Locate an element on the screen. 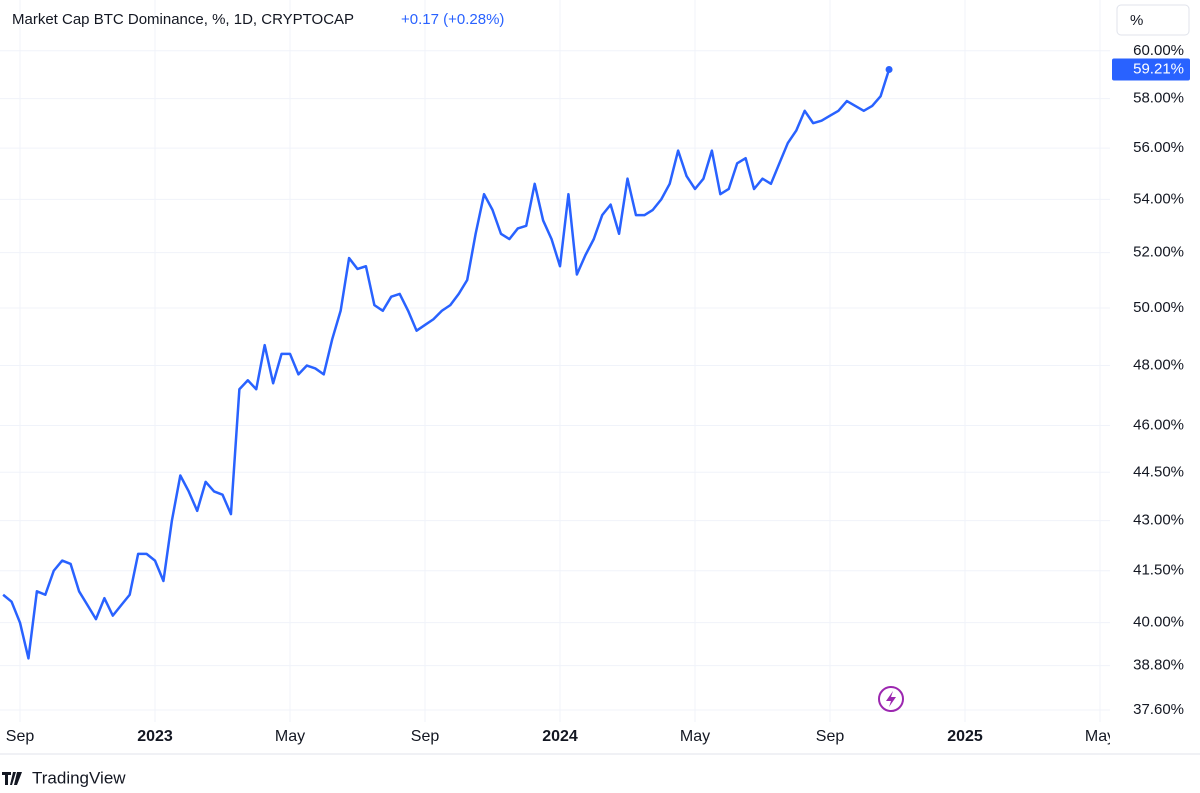 This screenshot has height=793, width=1200. y-tick-label: 54.00% is located at coordinates (1158, 198).